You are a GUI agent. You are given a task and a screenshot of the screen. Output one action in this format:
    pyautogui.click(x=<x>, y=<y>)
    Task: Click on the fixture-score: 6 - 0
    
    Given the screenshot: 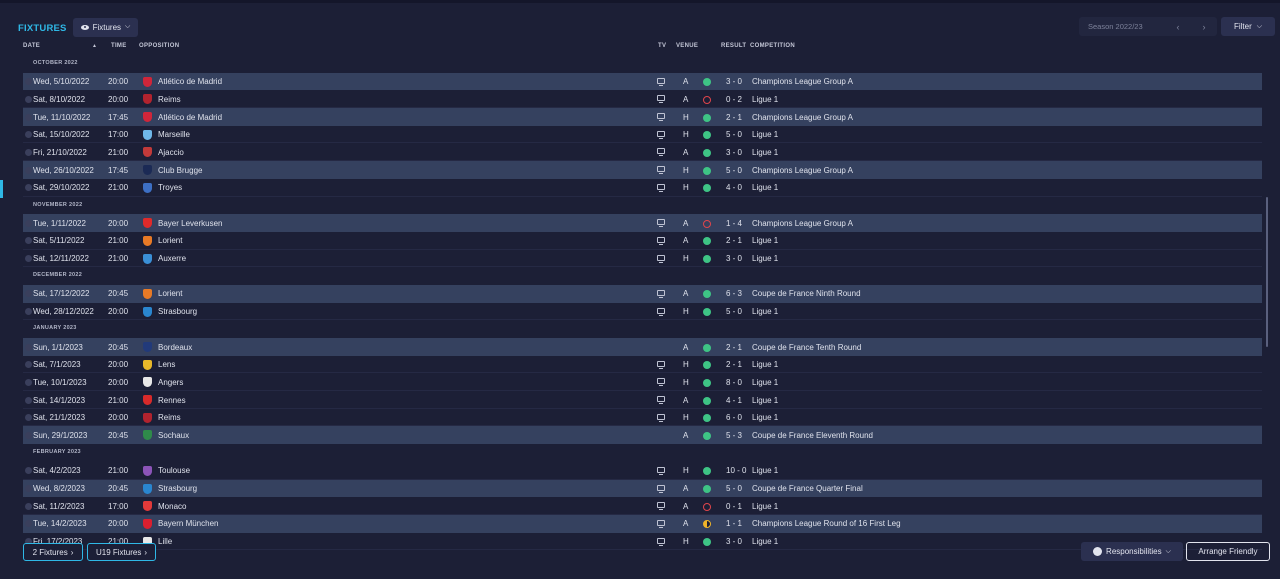 What is the action you would take?
    pyautogui.click(x=734, y=418)
    